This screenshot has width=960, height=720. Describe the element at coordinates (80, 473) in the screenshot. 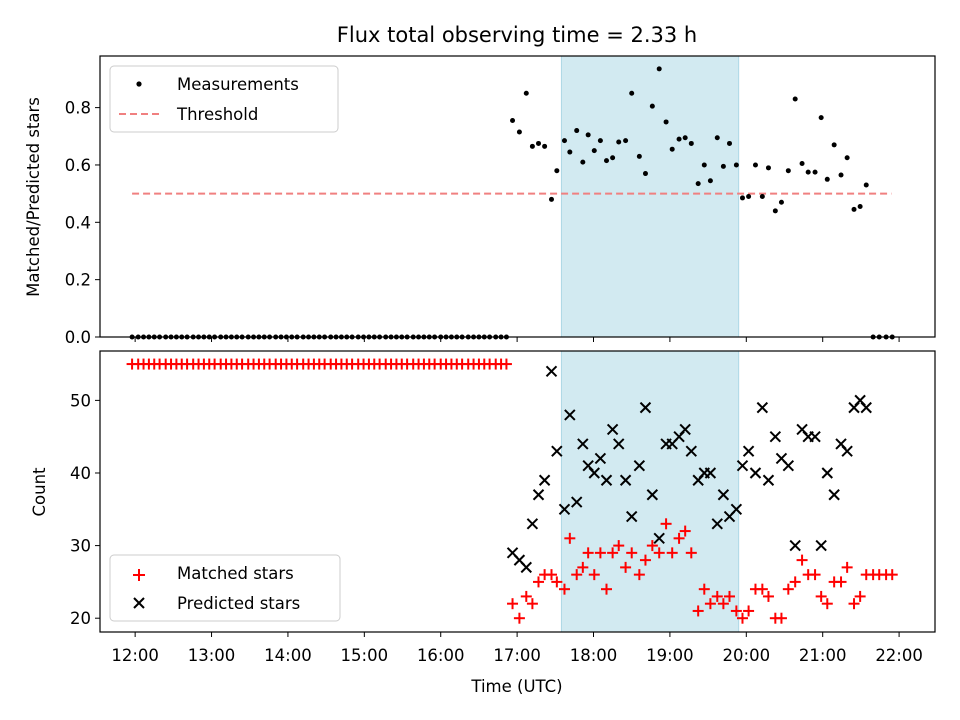

I see `bottom-y-tick-label: 40` at that location.